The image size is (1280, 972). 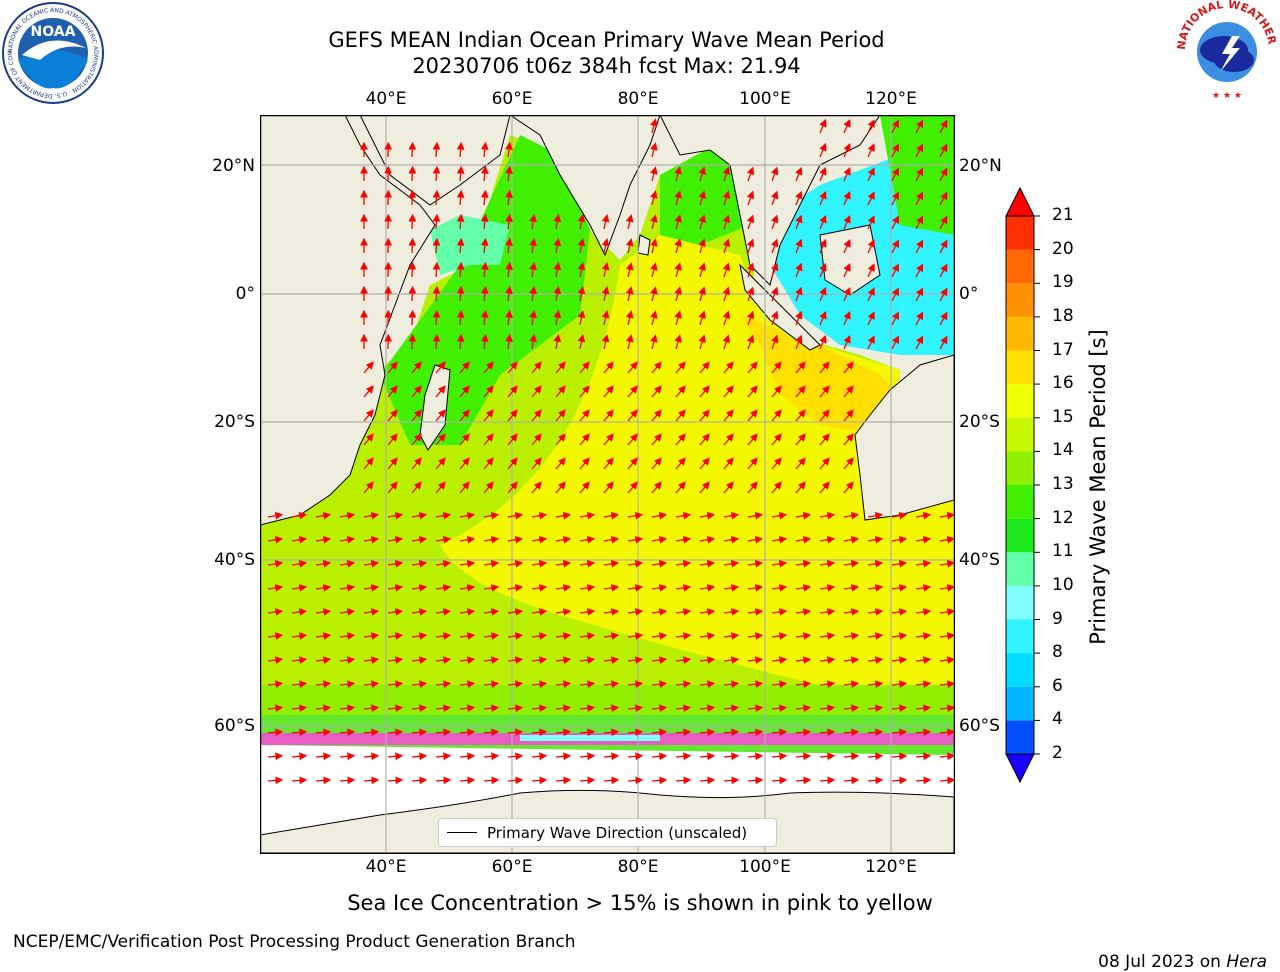 I want to click on colorbar-tick-label: 19, so click(x=1063, y=282).